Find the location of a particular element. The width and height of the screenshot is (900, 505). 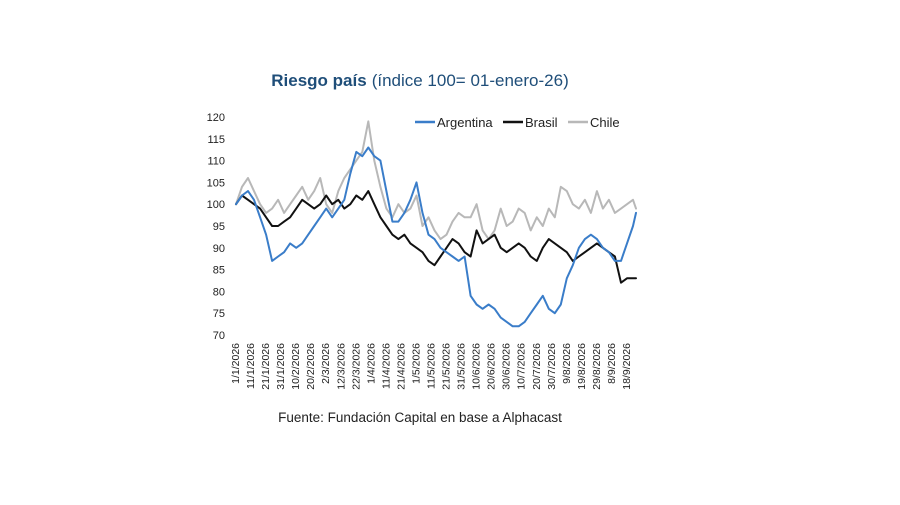

y-tick-label: 90 is located at coordinates (219, 249).